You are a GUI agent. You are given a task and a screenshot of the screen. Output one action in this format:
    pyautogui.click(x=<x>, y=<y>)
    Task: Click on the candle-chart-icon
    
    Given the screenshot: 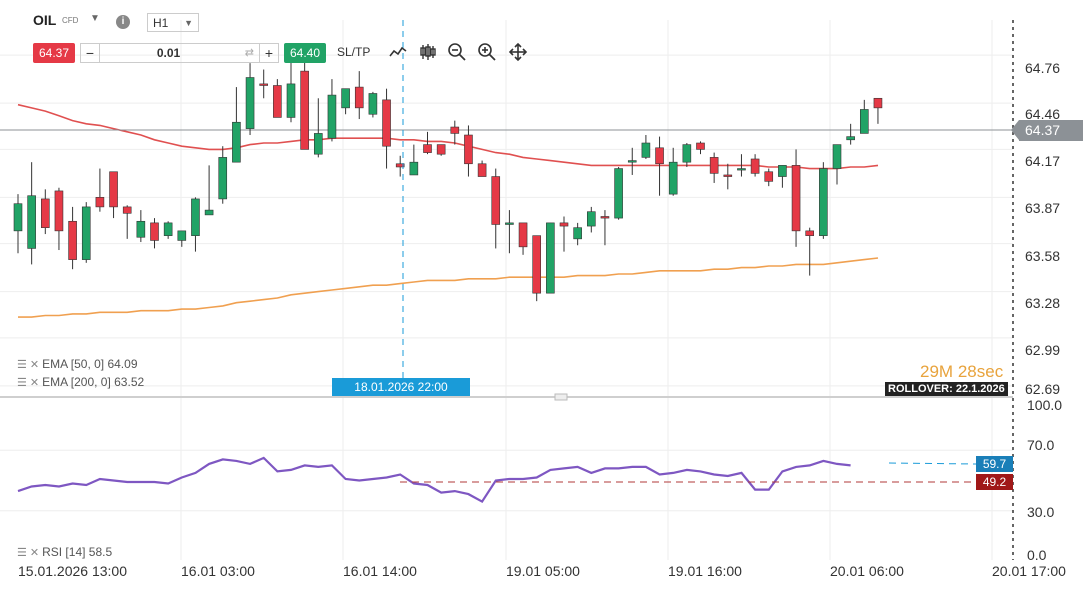 What is the action you would take?
    pyautogui.click(x=428, y=52)
    